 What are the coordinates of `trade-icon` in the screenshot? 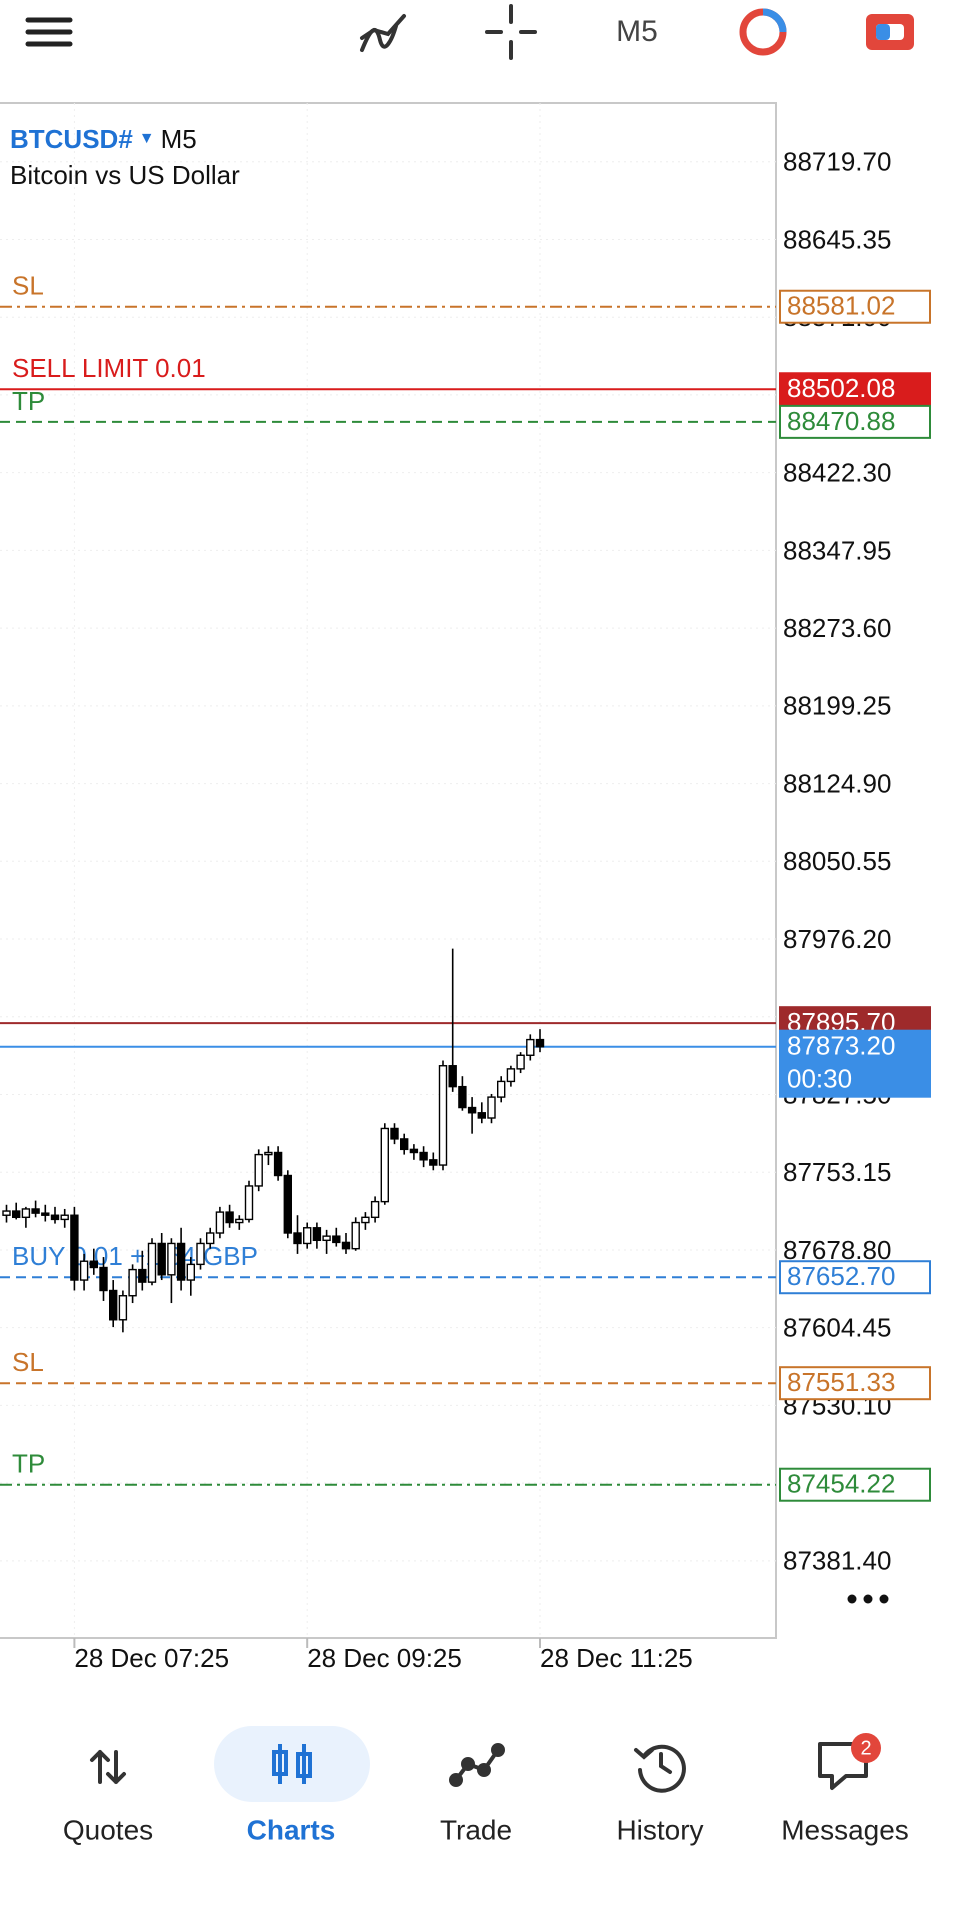 It's located at (477, 1765).